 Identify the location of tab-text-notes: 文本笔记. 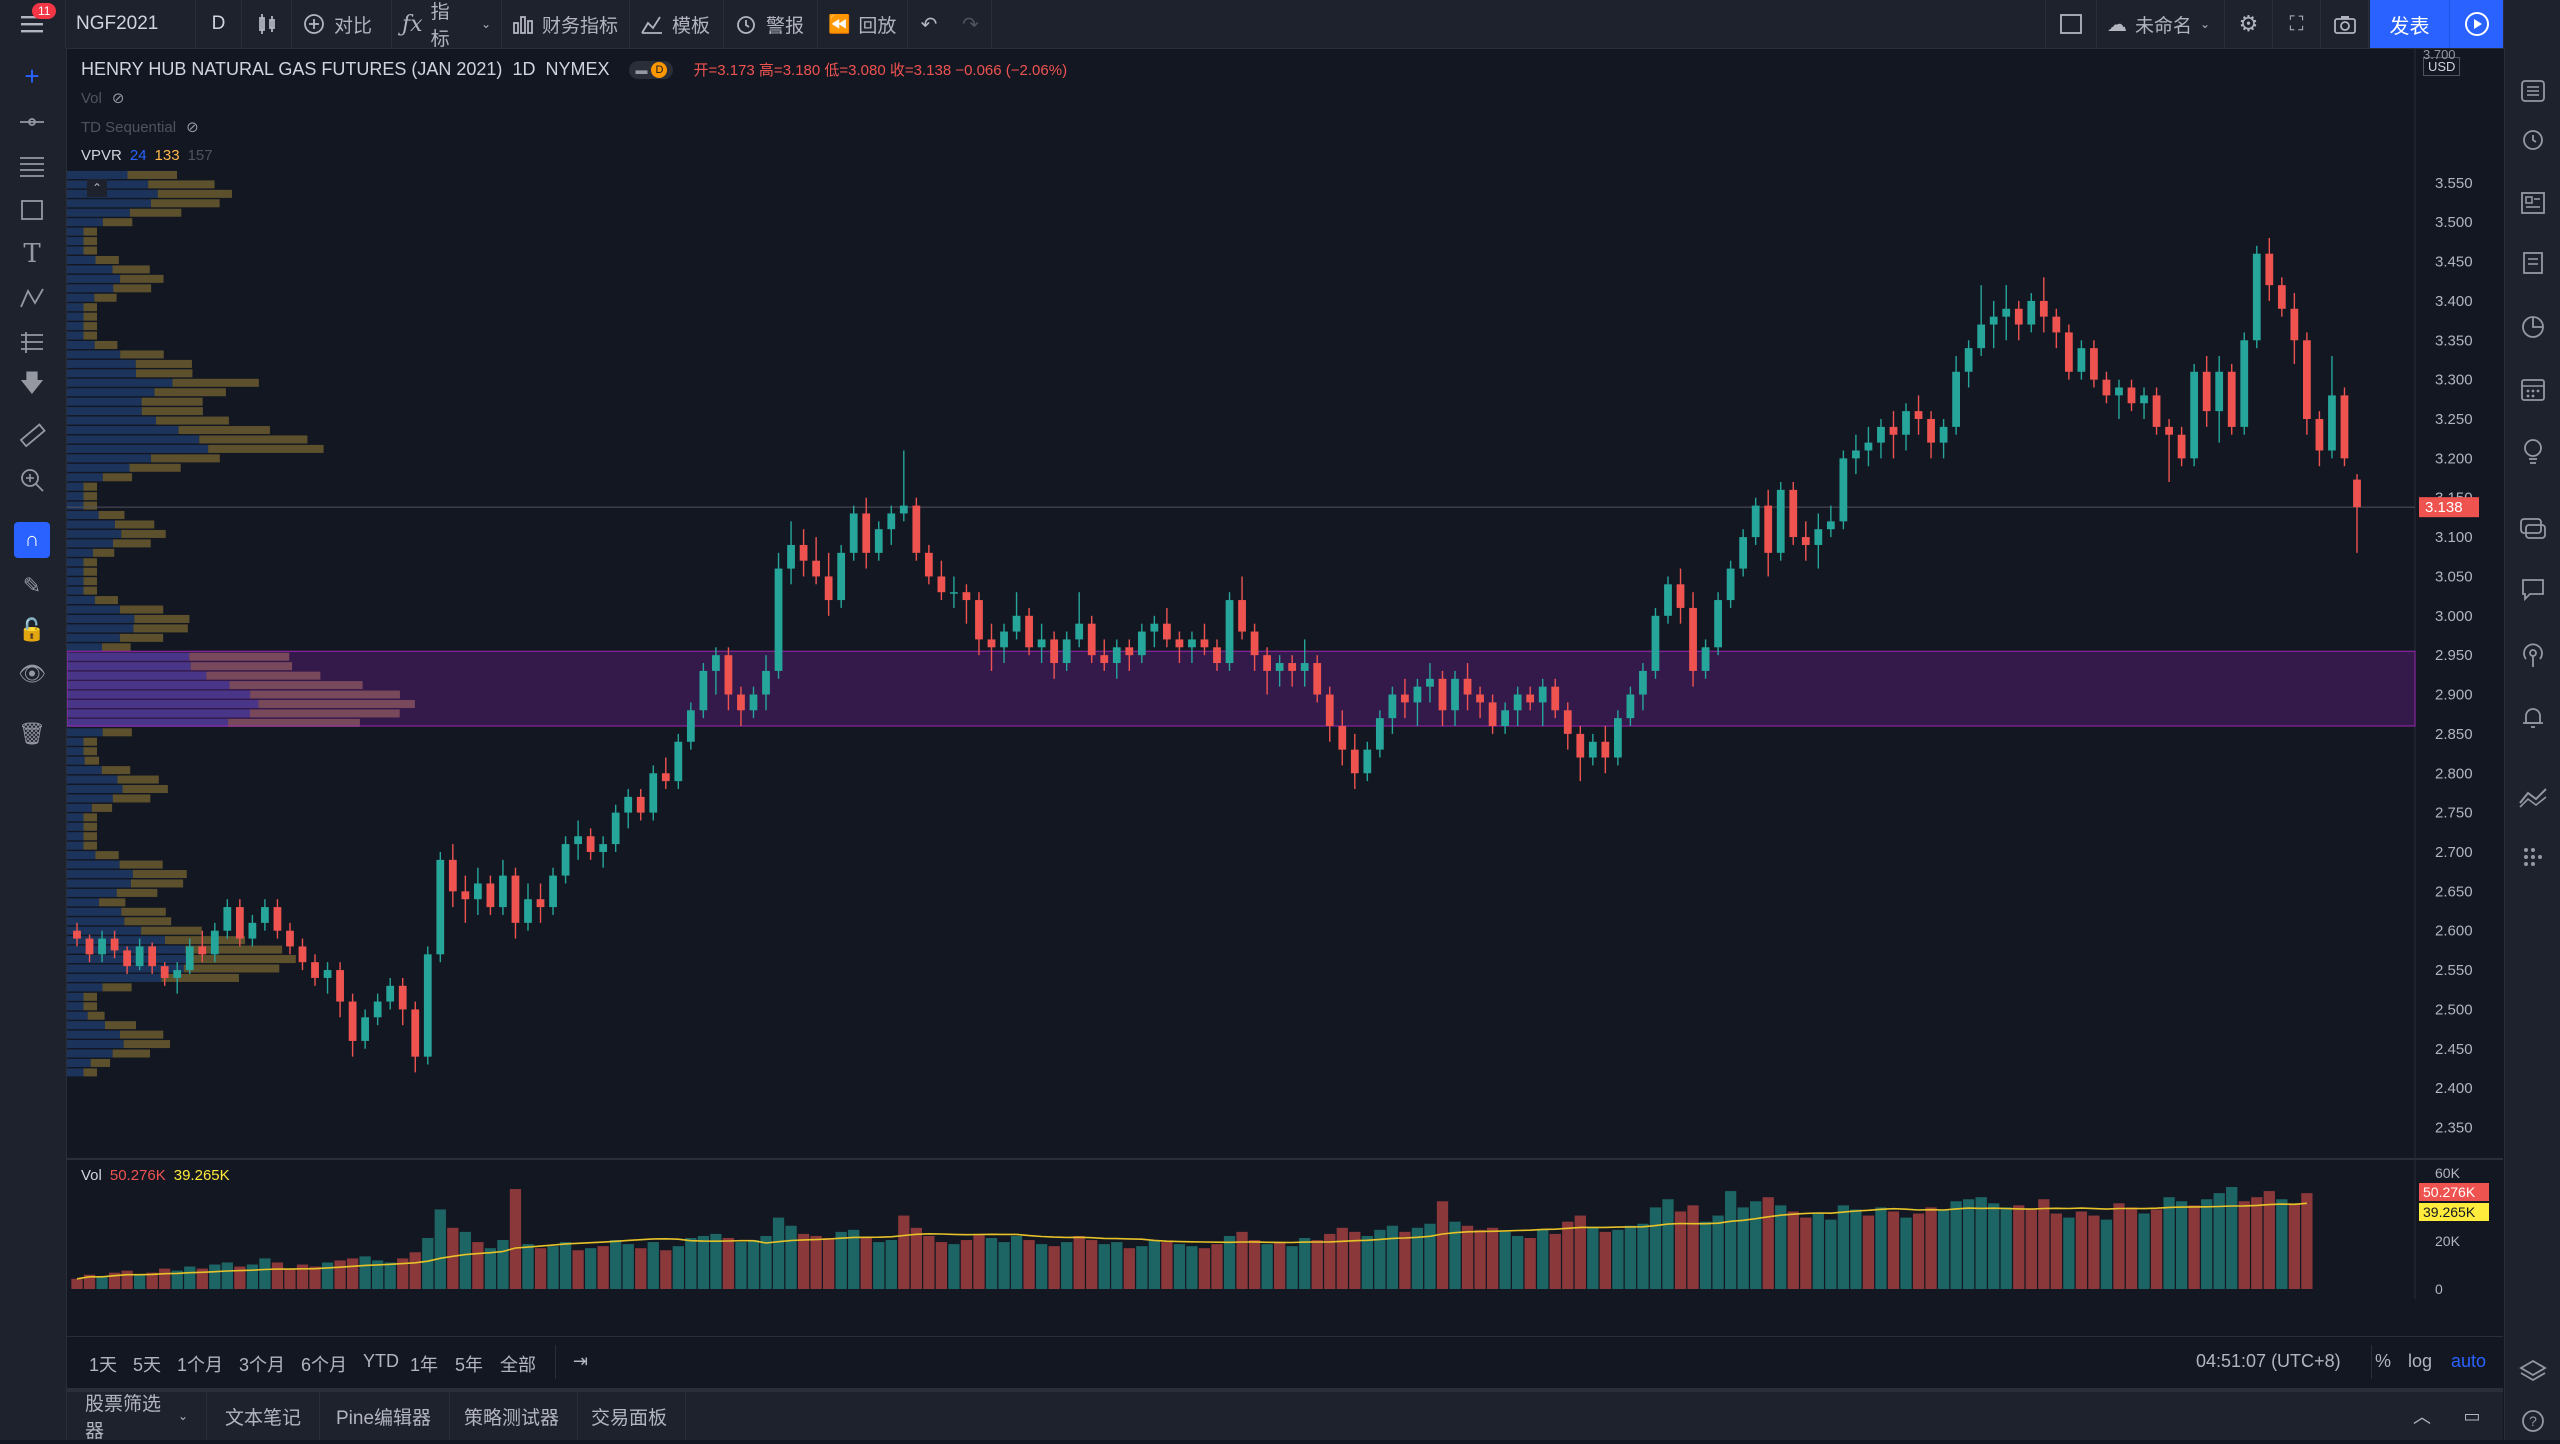
(264, 1416).